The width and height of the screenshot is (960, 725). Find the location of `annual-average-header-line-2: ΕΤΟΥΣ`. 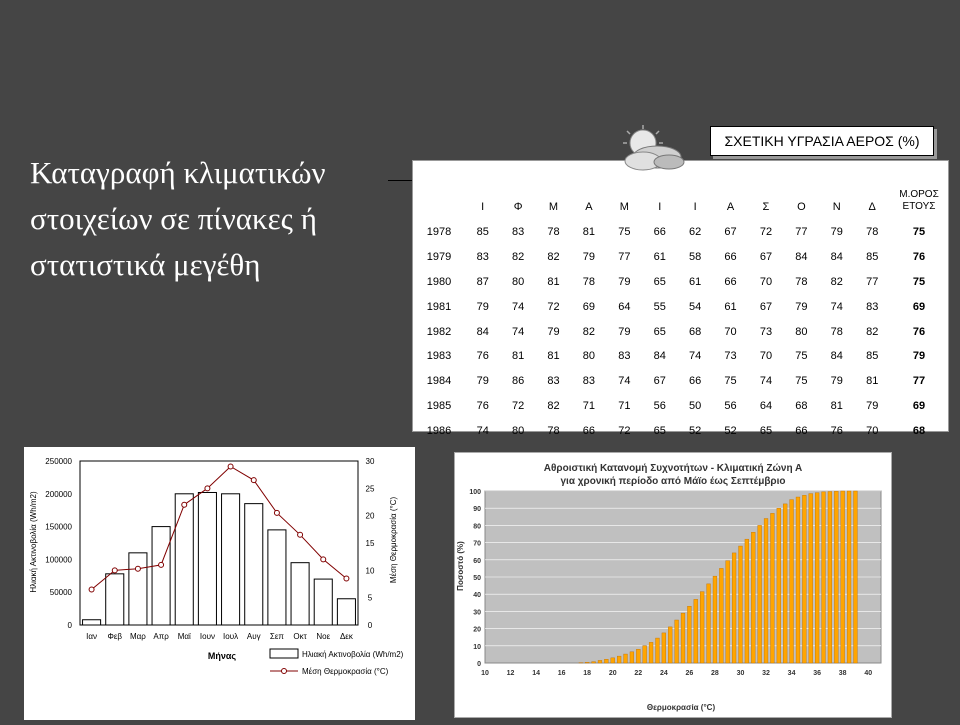

annual-average-header-line-2: ΕΤΟΥΣ is located at coordinates (919, 206).